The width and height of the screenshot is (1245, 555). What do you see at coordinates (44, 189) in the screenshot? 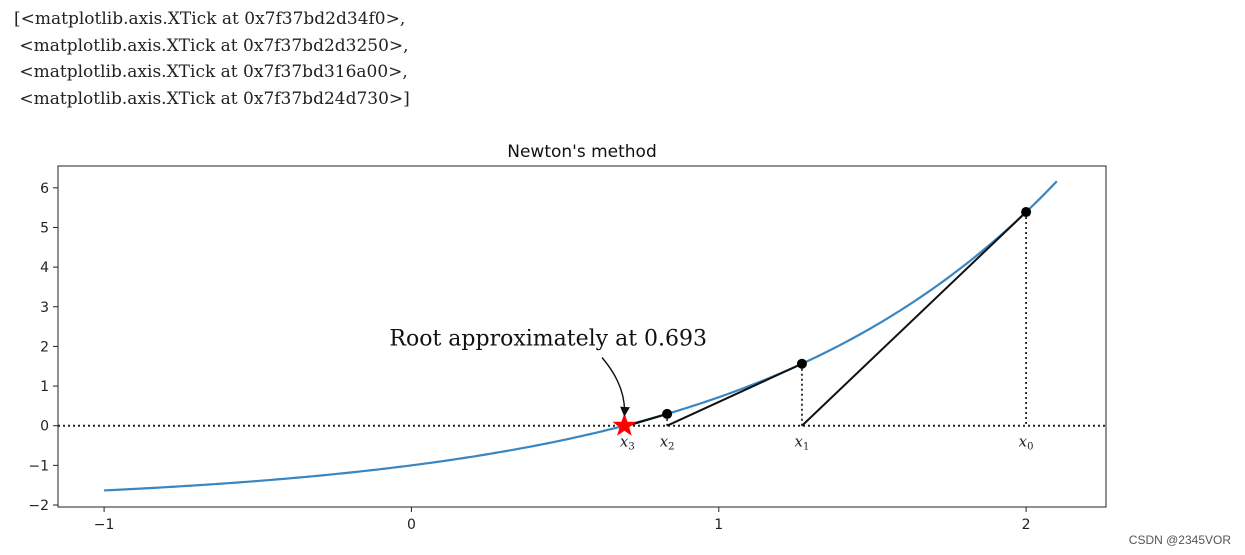
I see `y-tick-label: 6` at bounding box center [44, 189].